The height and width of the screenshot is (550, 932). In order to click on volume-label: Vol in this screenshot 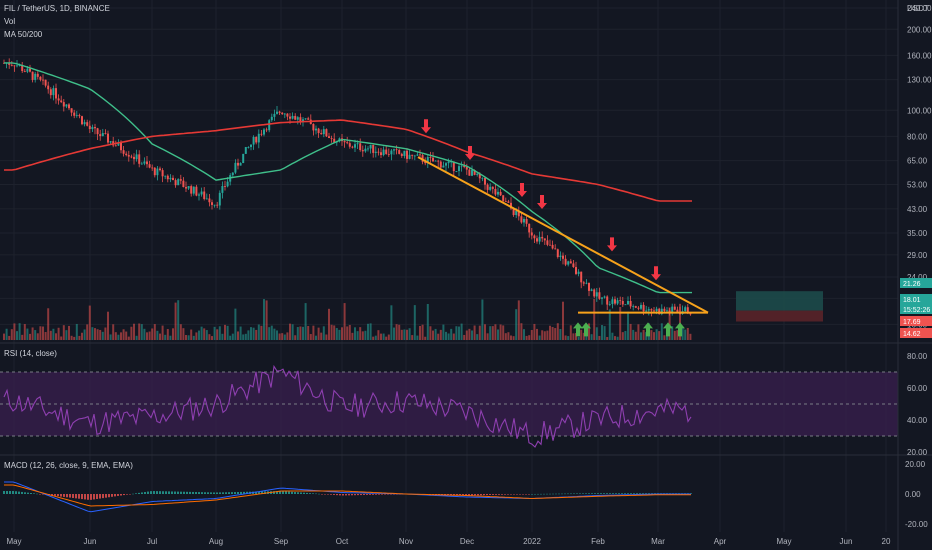, I will do `click(9, 21)`.